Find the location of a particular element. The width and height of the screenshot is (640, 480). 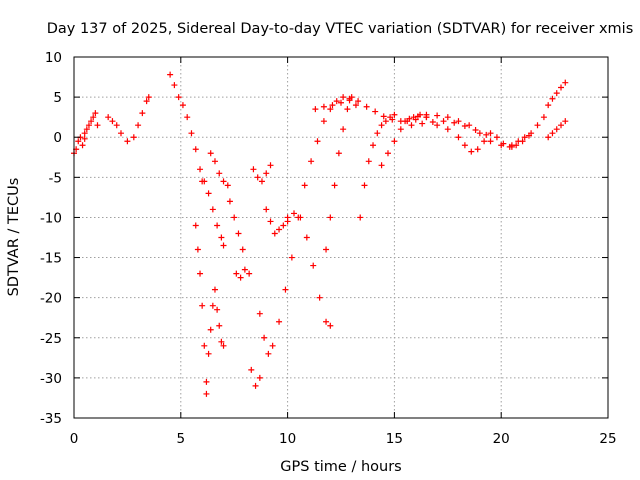

x-tick-label: 5 is located at coordinates (181, 439).